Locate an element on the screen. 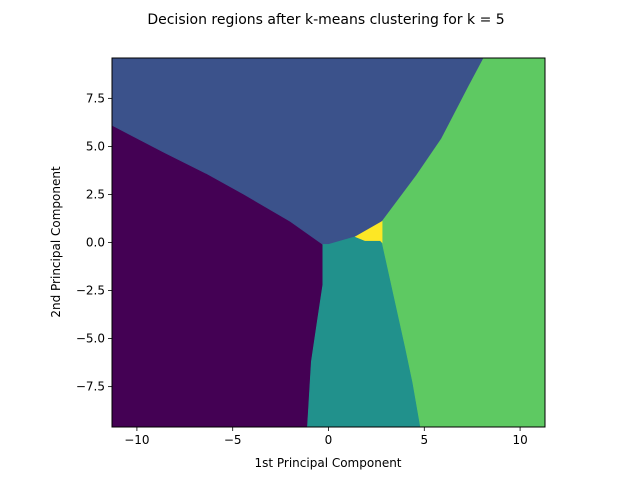  y-tick-label: −5.0 is located at coordinates (90, 339).